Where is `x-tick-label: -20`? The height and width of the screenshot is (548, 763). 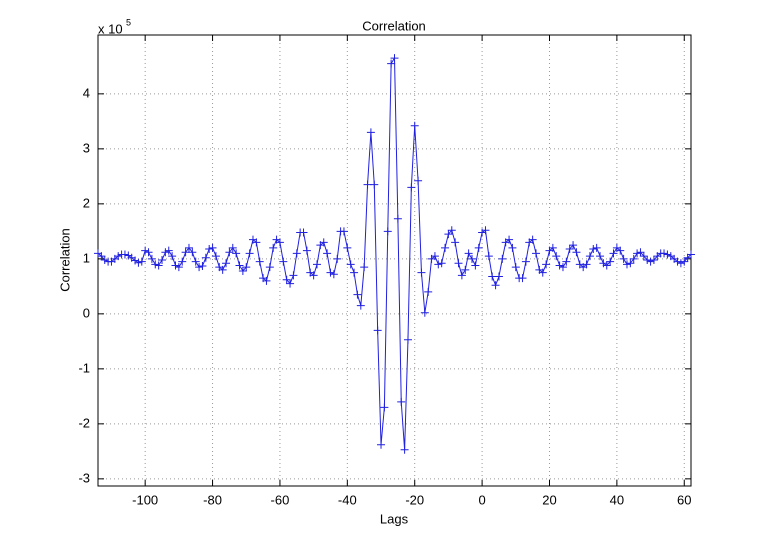
x-tick-label: -20 is located at coordinates (414, 499).